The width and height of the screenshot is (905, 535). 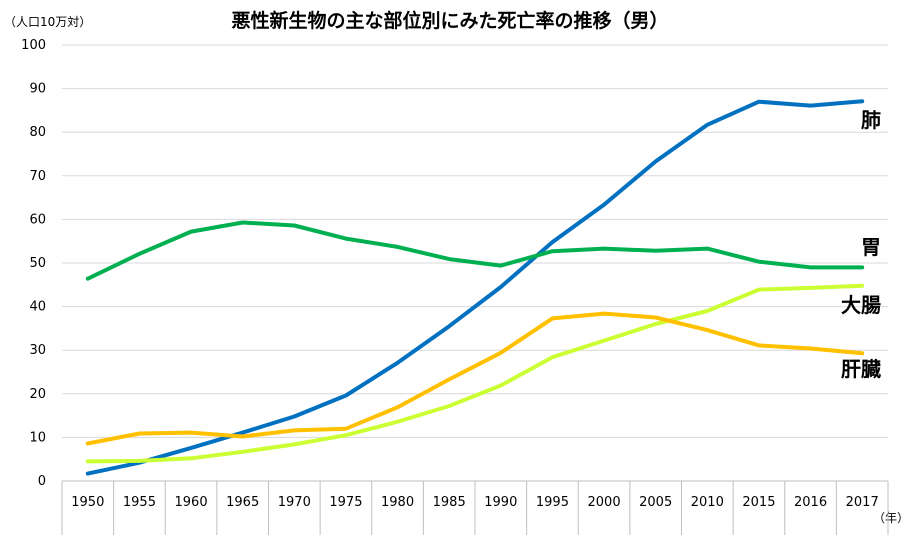 What do you see at coordinates (37, 307) in the screenshot?
I see `y-tick-label: 40` at bounding box center [37, 307].